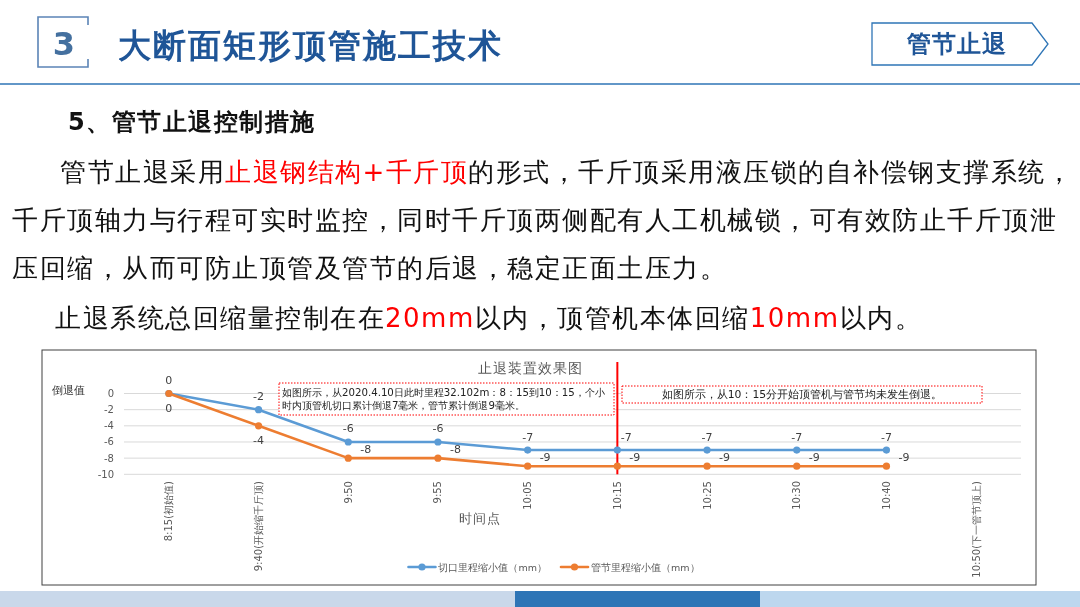  What do you see at coordinates (109, 426) in the screenshot?
I see `y-tick-label: -4` at bounding box center [109, 426].